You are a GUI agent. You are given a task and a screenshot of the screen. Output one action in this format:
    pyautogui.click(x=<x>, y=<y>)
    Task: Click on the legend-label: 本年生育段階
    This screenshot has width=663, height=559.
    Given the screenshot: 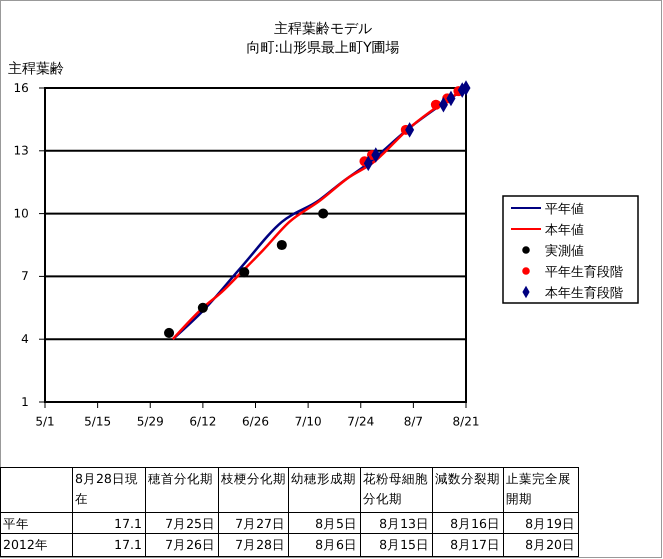 What is the action you would take?
    pyautogui.click(x=584, y=293)
    